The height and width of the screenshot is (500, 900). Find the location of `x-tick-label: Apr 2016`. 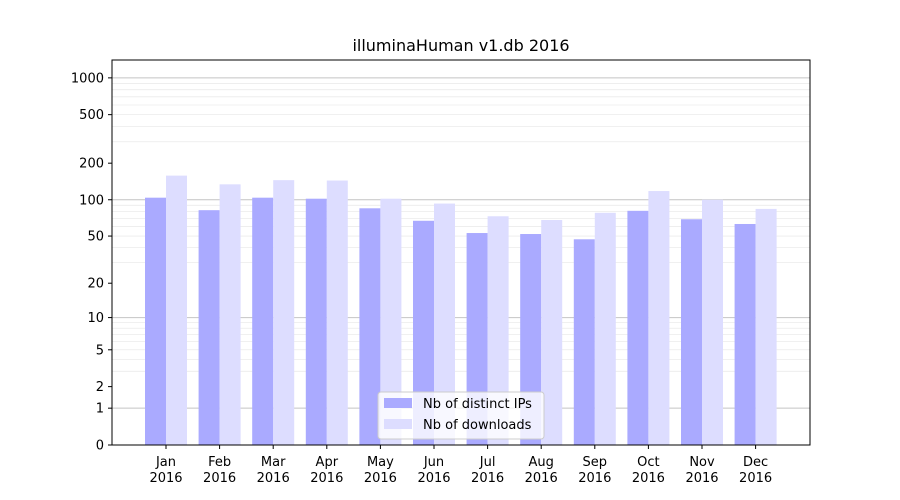

x-tick-label: Apr 2016 is located at coordinates (326, 470).